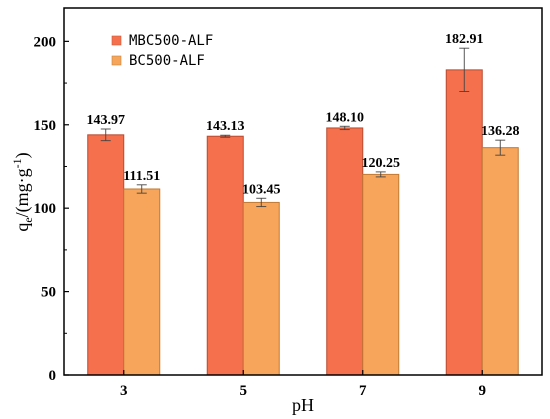  What do you see at coordinates (303, 405) in the screenshot?
I see `x-axis-title: pH` at bounding box center [303, 405].